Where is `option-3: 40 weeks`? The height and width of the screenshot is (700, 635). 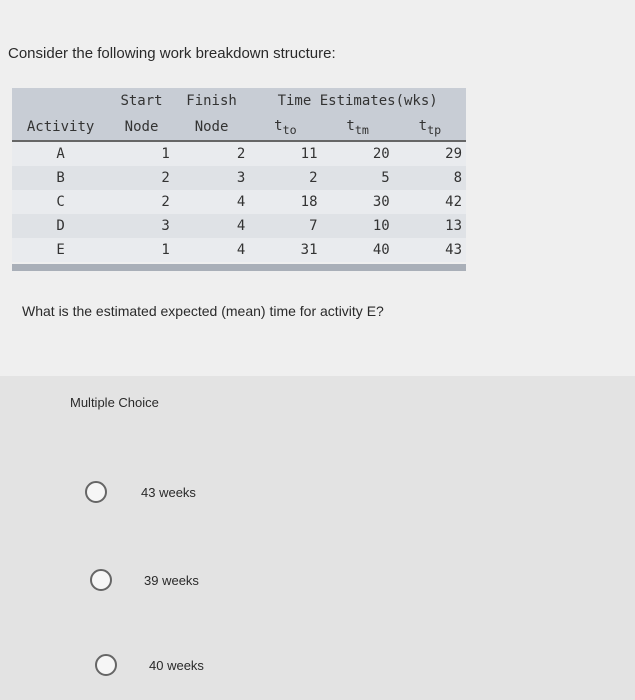
option-3: 40 weeks is located at coordinates (149, 665).